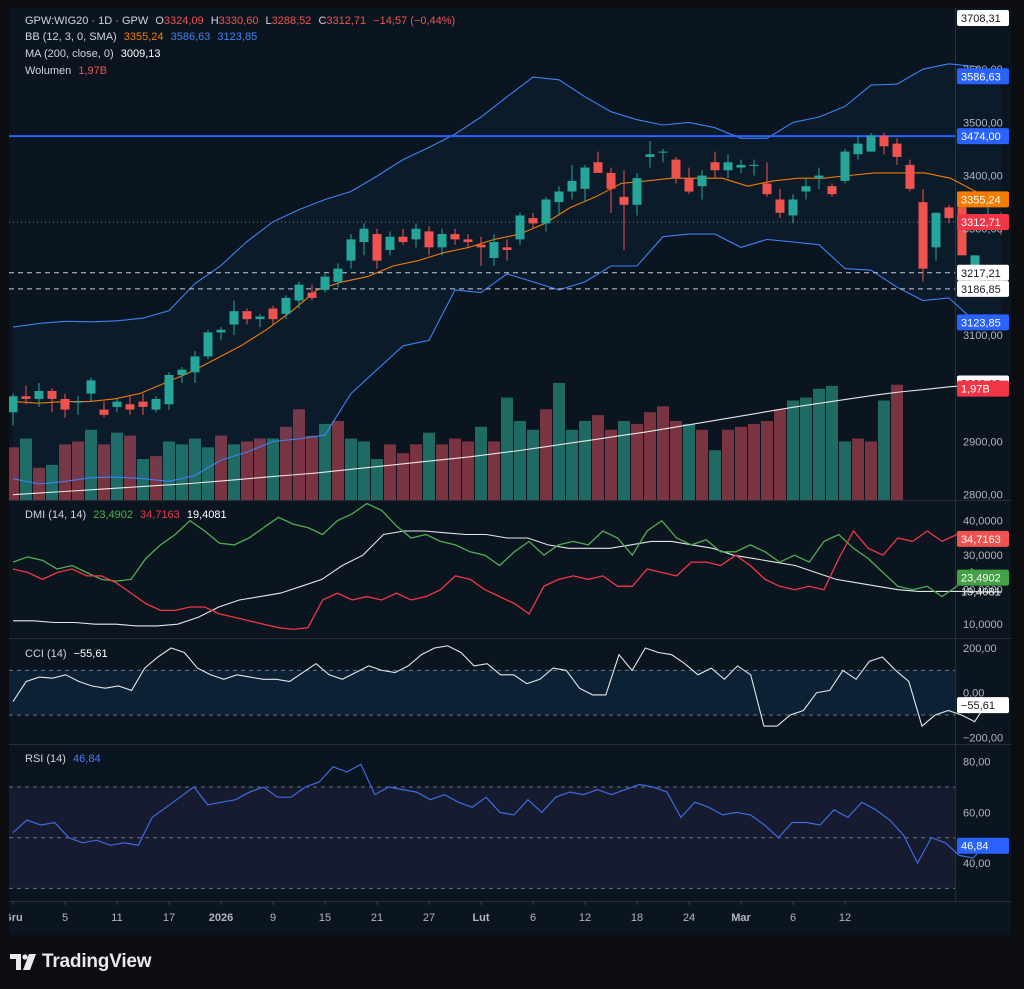  What do you see at coordinates (68, 71) in the screenshot?
I see `volume-legend: Wolumen 1,97B` at bounding box center [68, 71].